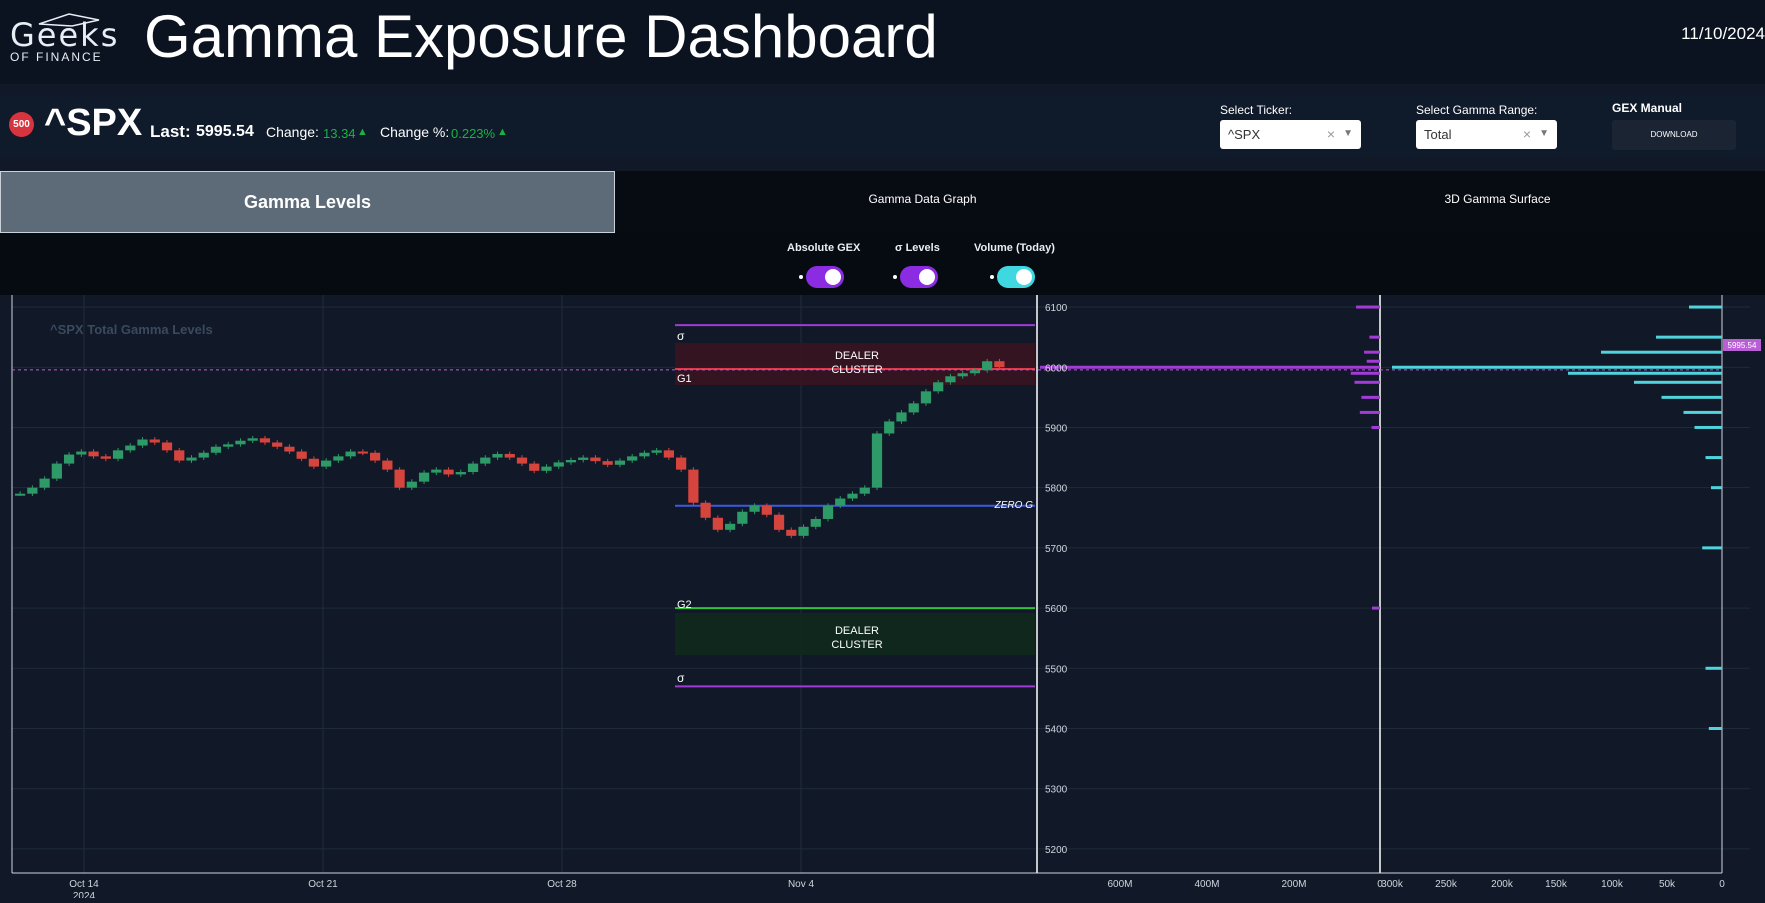 This screenshot has height=903, width=1765. I want to click on toggle-absolute-gex-label: Absolute GEX, so click(824, 248).